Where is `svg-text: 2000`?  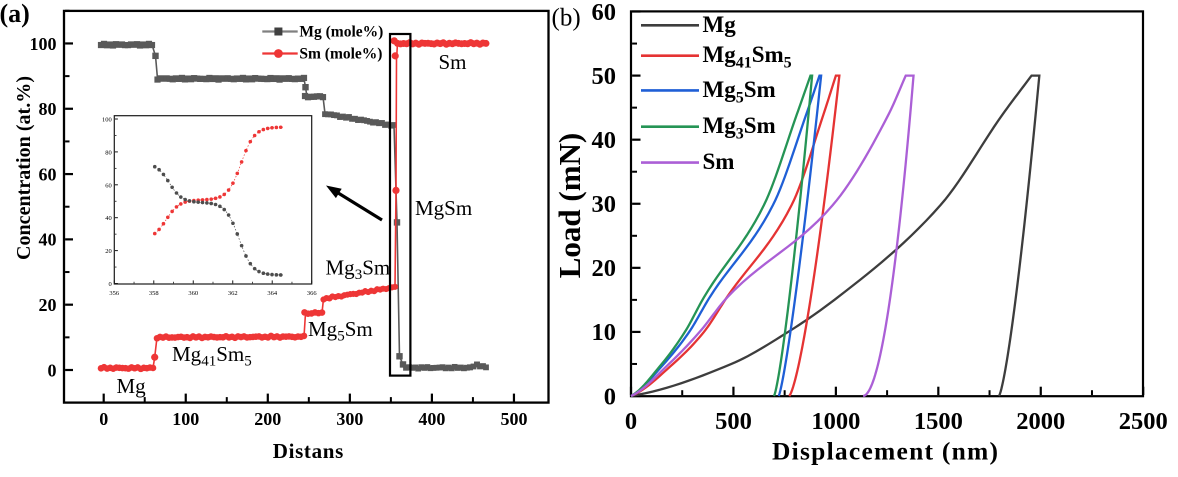 svg-text: 2000 is located at coordinates (1040, 421).